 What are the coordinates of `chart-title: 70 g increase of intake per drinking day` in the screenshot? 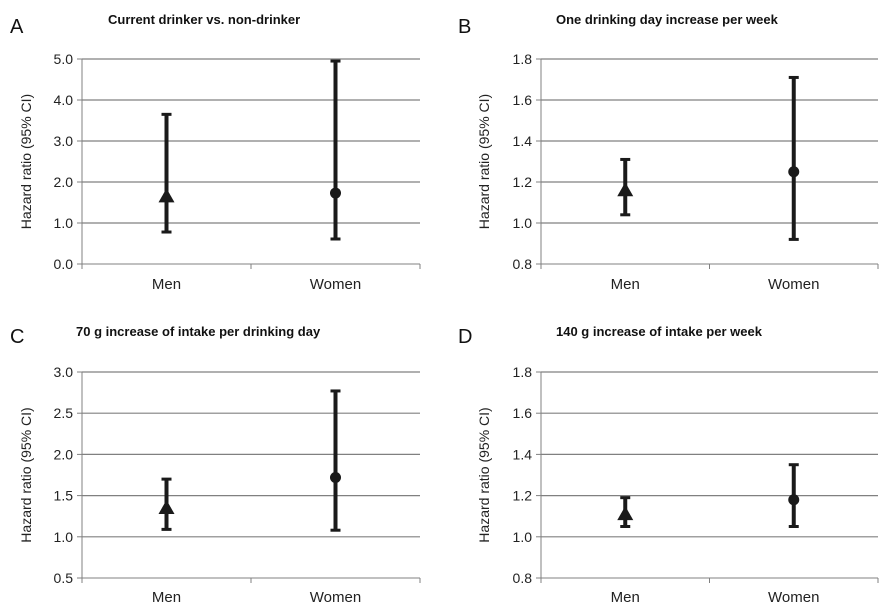 It's located at (198, 331).